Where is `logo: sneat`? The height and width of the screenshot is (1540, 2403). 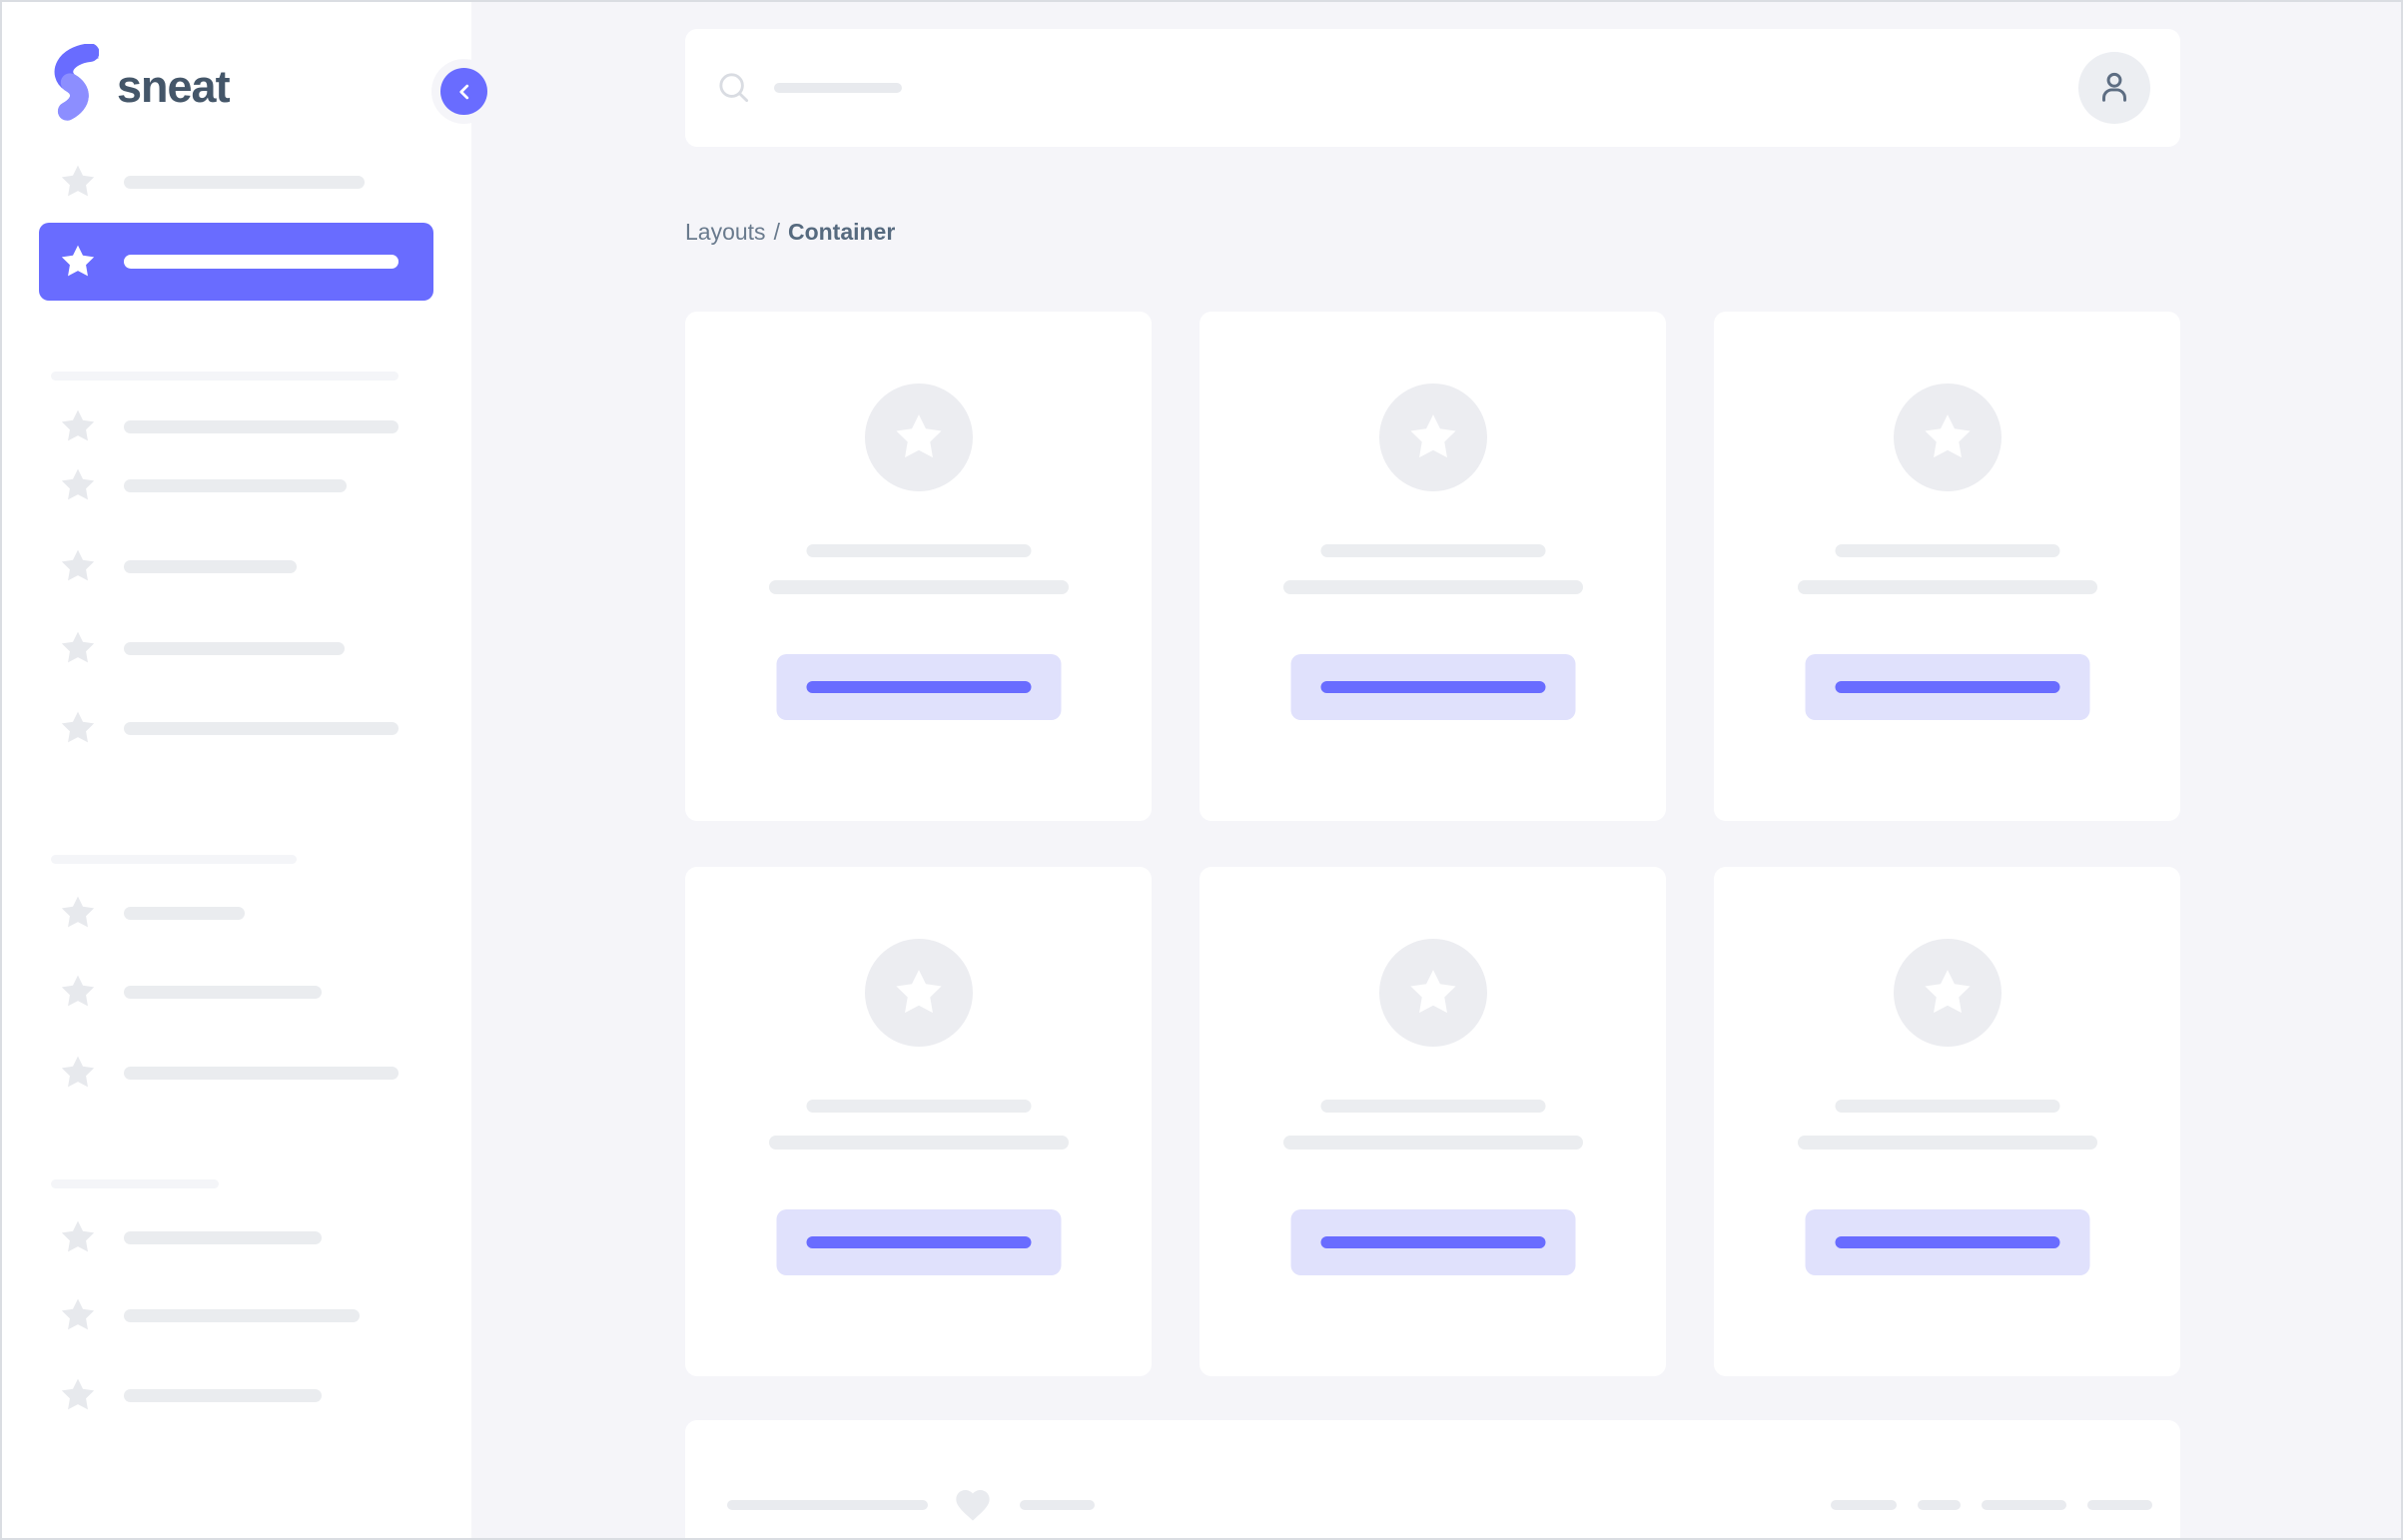
logo: sneat is located at coordinates (139, 87).